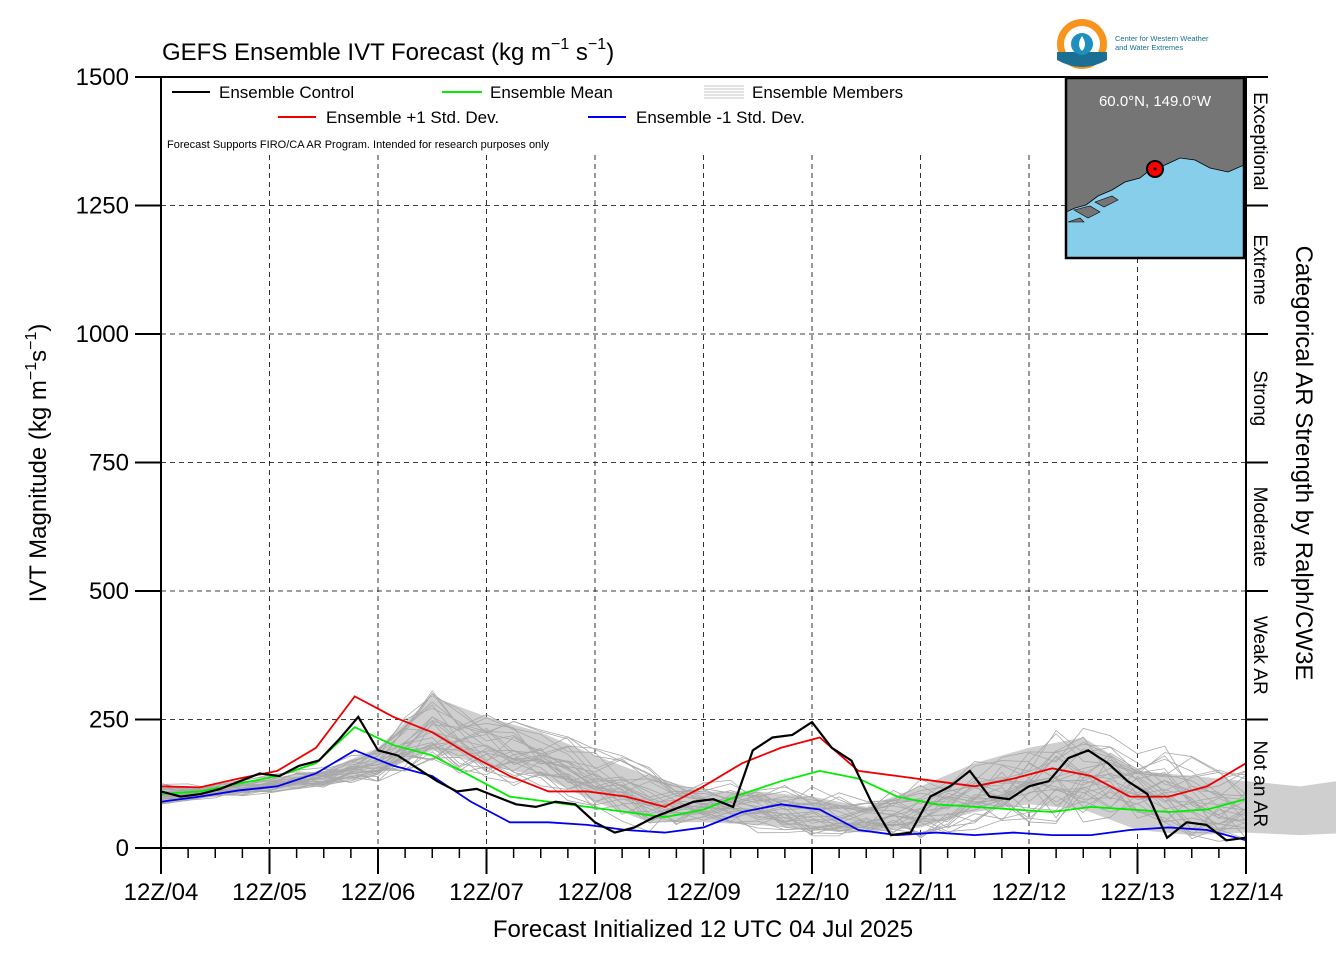  Describe the element at coordinates (378, 892) in the screenshot. I see `x-tick-label: 12Z/06` at that location.